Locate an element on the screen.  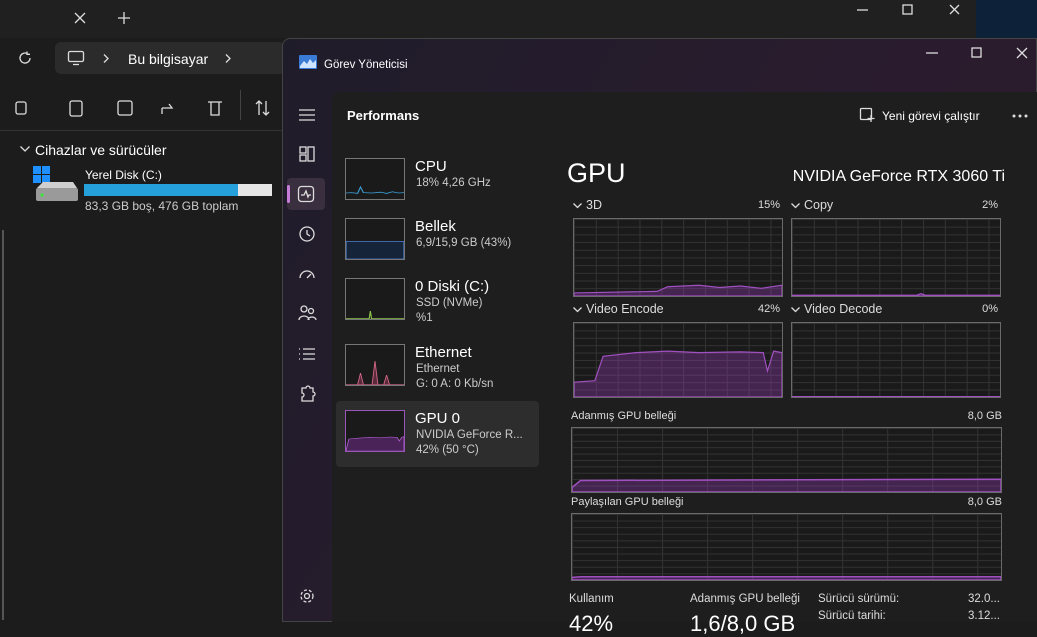
refresh-button is located at coordinates (25, 58).